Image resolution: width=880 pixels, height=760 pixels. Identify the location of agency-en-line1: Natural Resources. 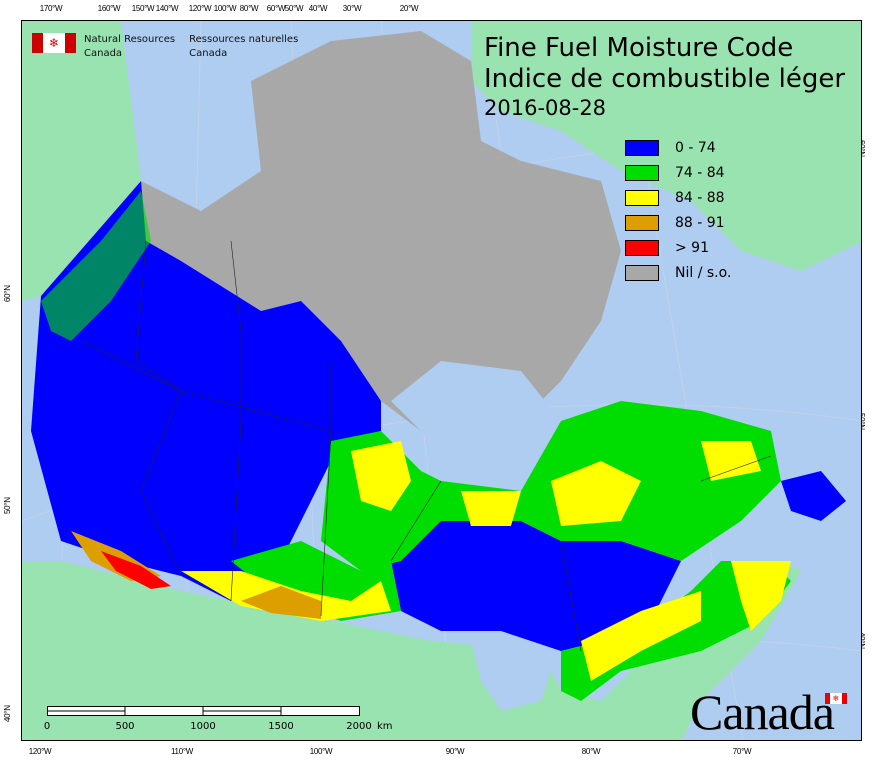
(130, 39).